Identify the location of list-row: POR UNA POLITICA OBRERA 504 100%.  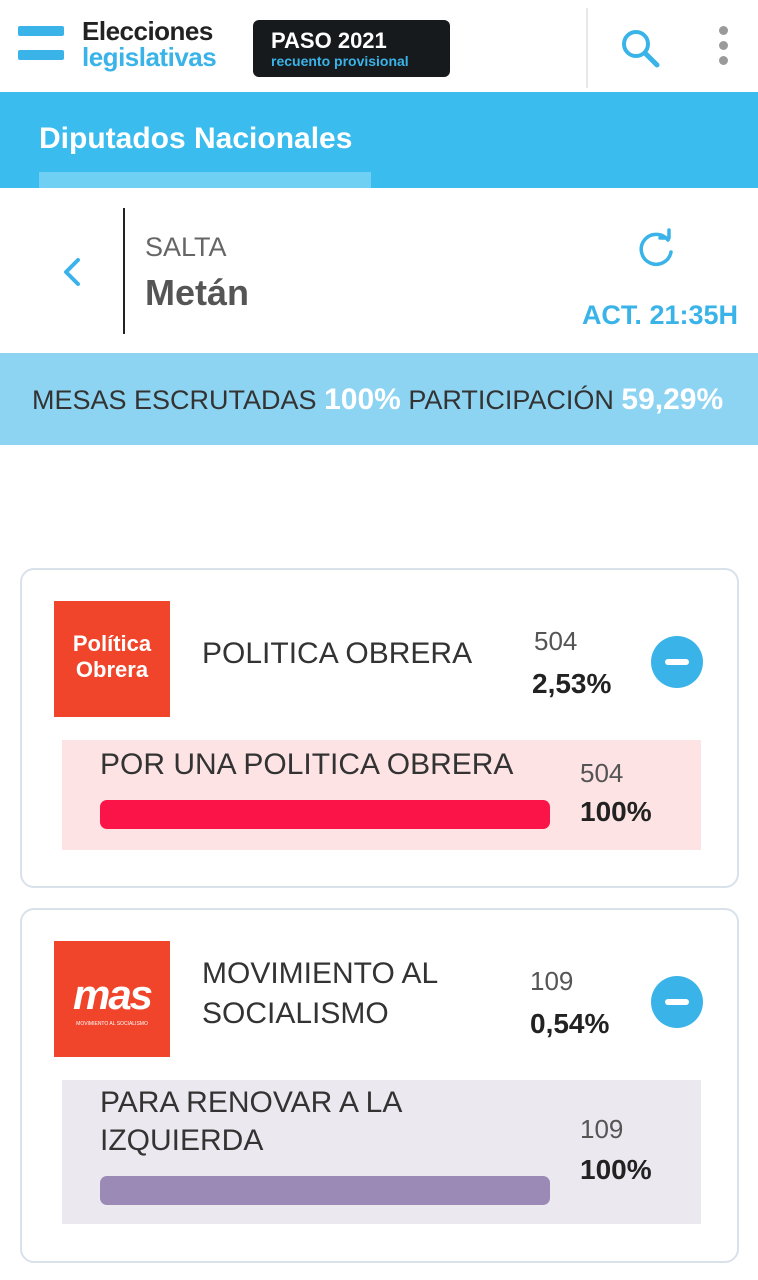
(381, 795).